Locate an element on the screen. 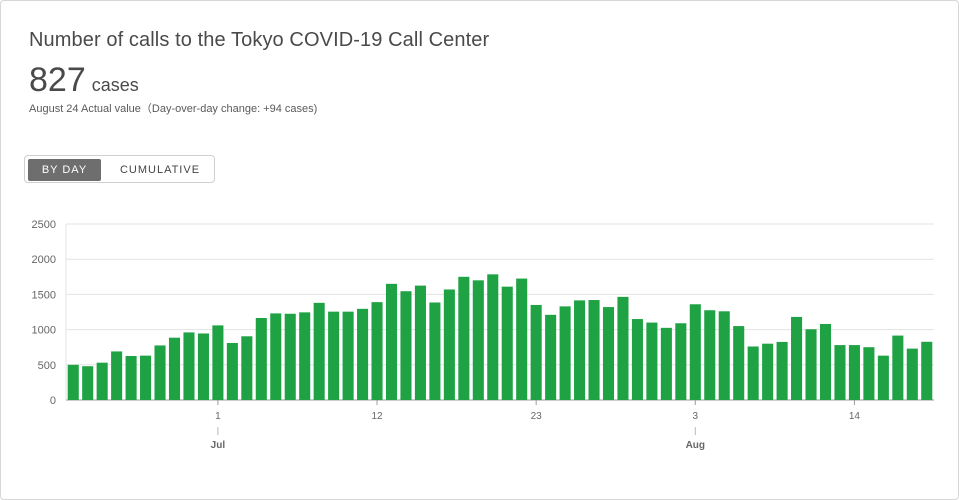  headline-value: 827 cases is located at coordinates (84, 80).